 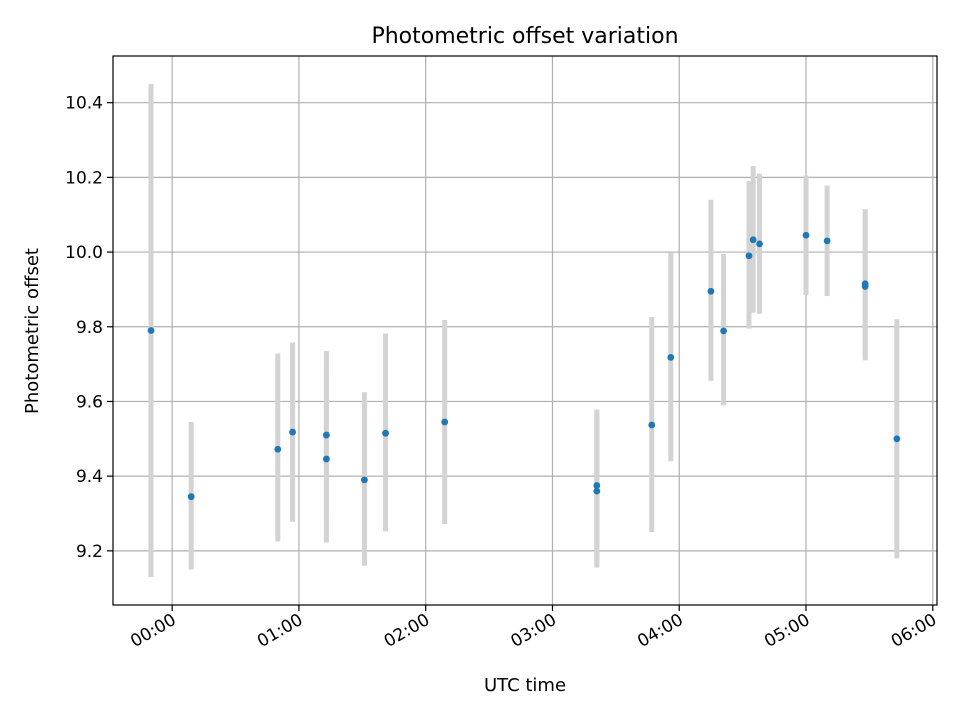 I want to click on y-tick-label: 10.4, so click(x=84, y=104).